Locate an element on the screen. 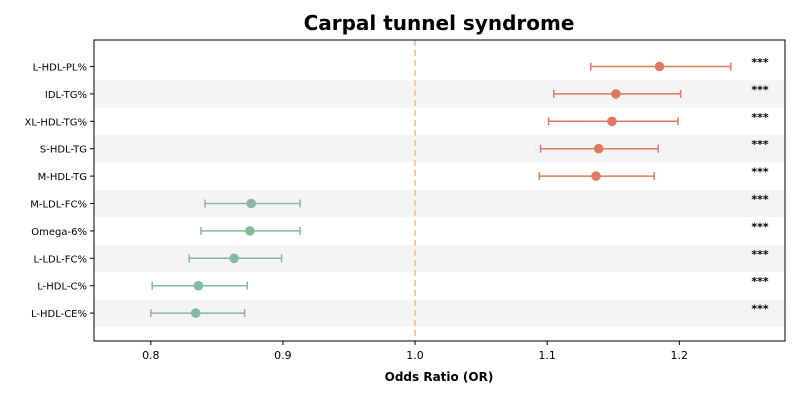  chart-title: Carpal tunnel syndrome is located at coordinates (439, 23).